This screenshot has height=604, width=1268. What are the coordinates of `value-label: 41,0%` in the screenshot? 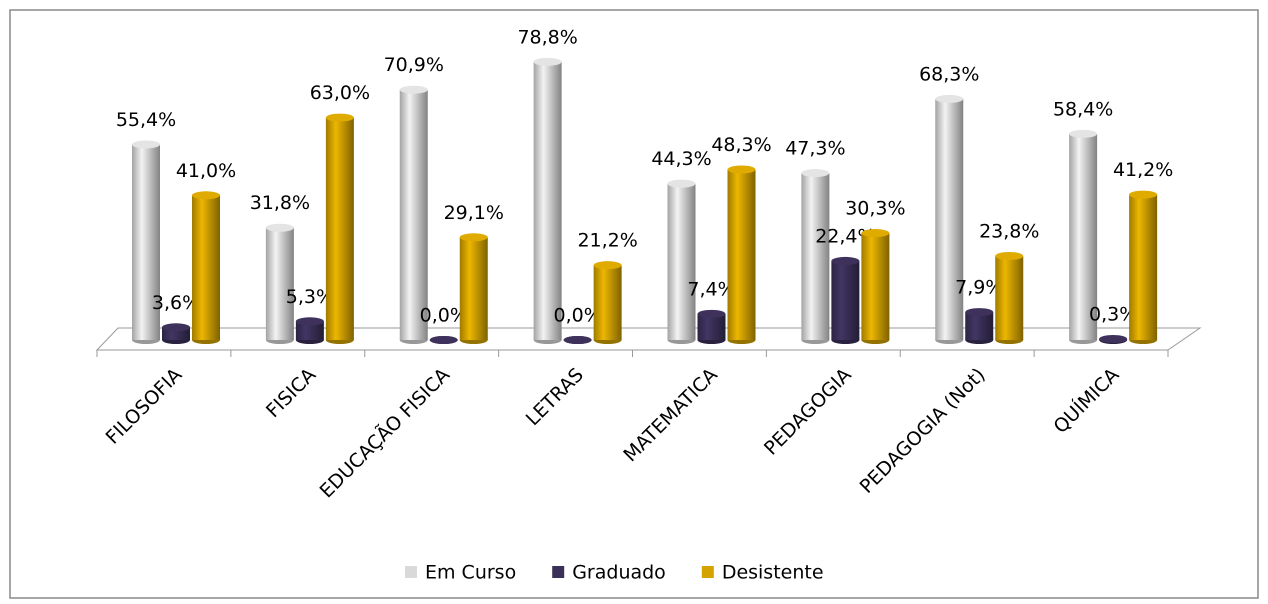 It's located at (206, 171).